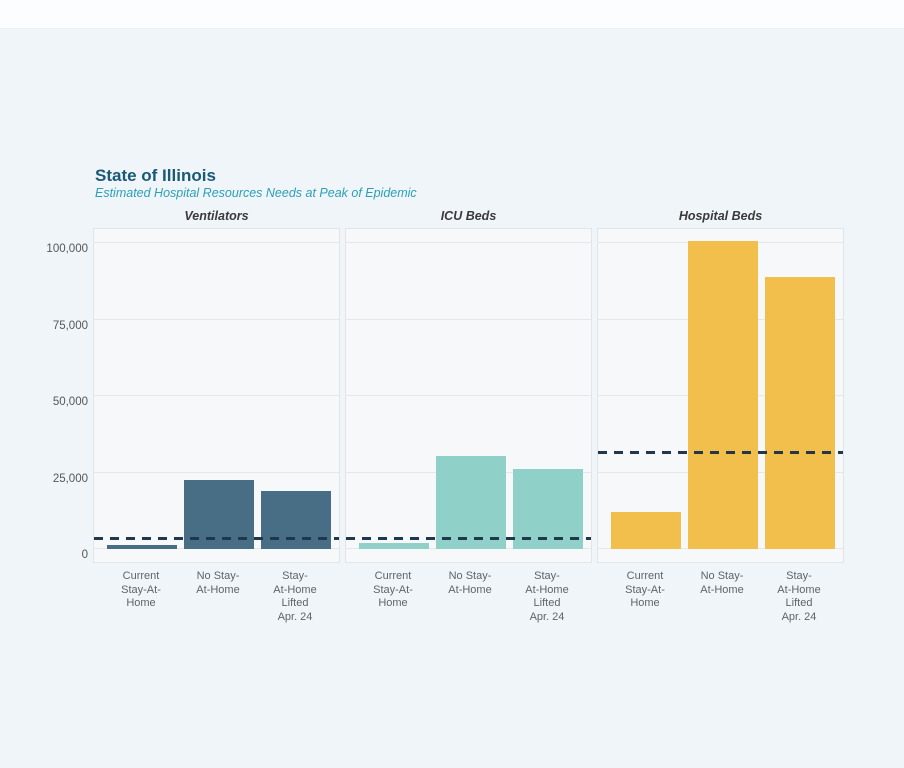 This screenshot has height=768, width=904. What do you see at coordinates (67, 249) in the screenshot?
I see `y-tick-label: 100,000` at bounding box center [67, 249].